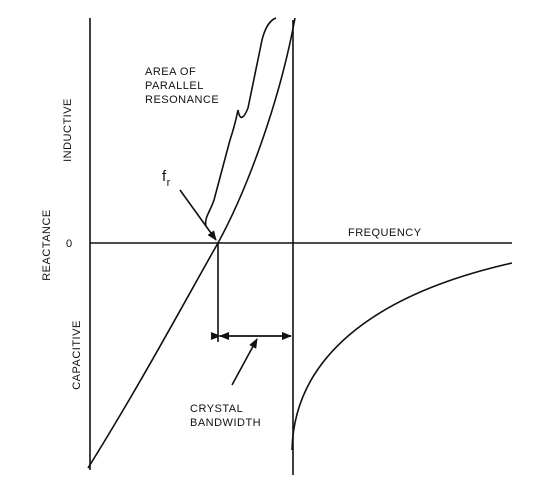  I want to click on area-label: AREA OF, so click(170, 72).